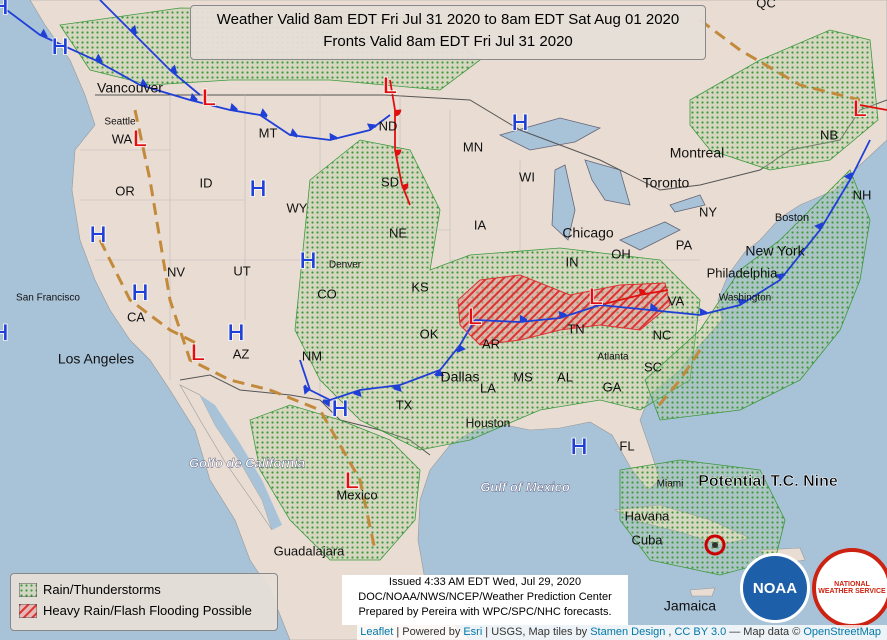  What do you see at coordinates (312, 355) in the screenshot?
I see `place-label: NM` at bounding box center [312, 355].